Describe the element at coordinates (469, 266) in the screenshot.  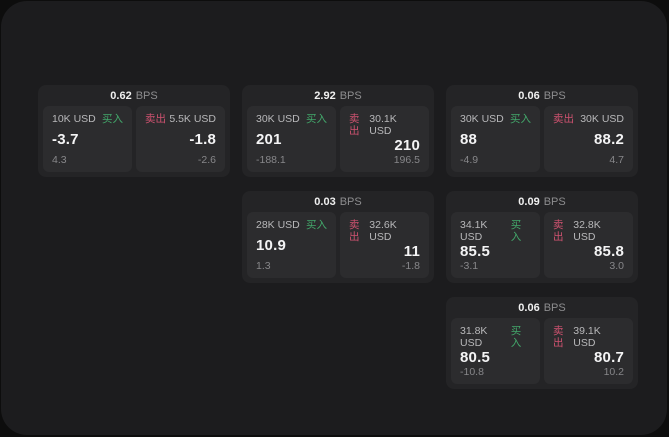
I see `buy-sub-value: -3.1` at that location.